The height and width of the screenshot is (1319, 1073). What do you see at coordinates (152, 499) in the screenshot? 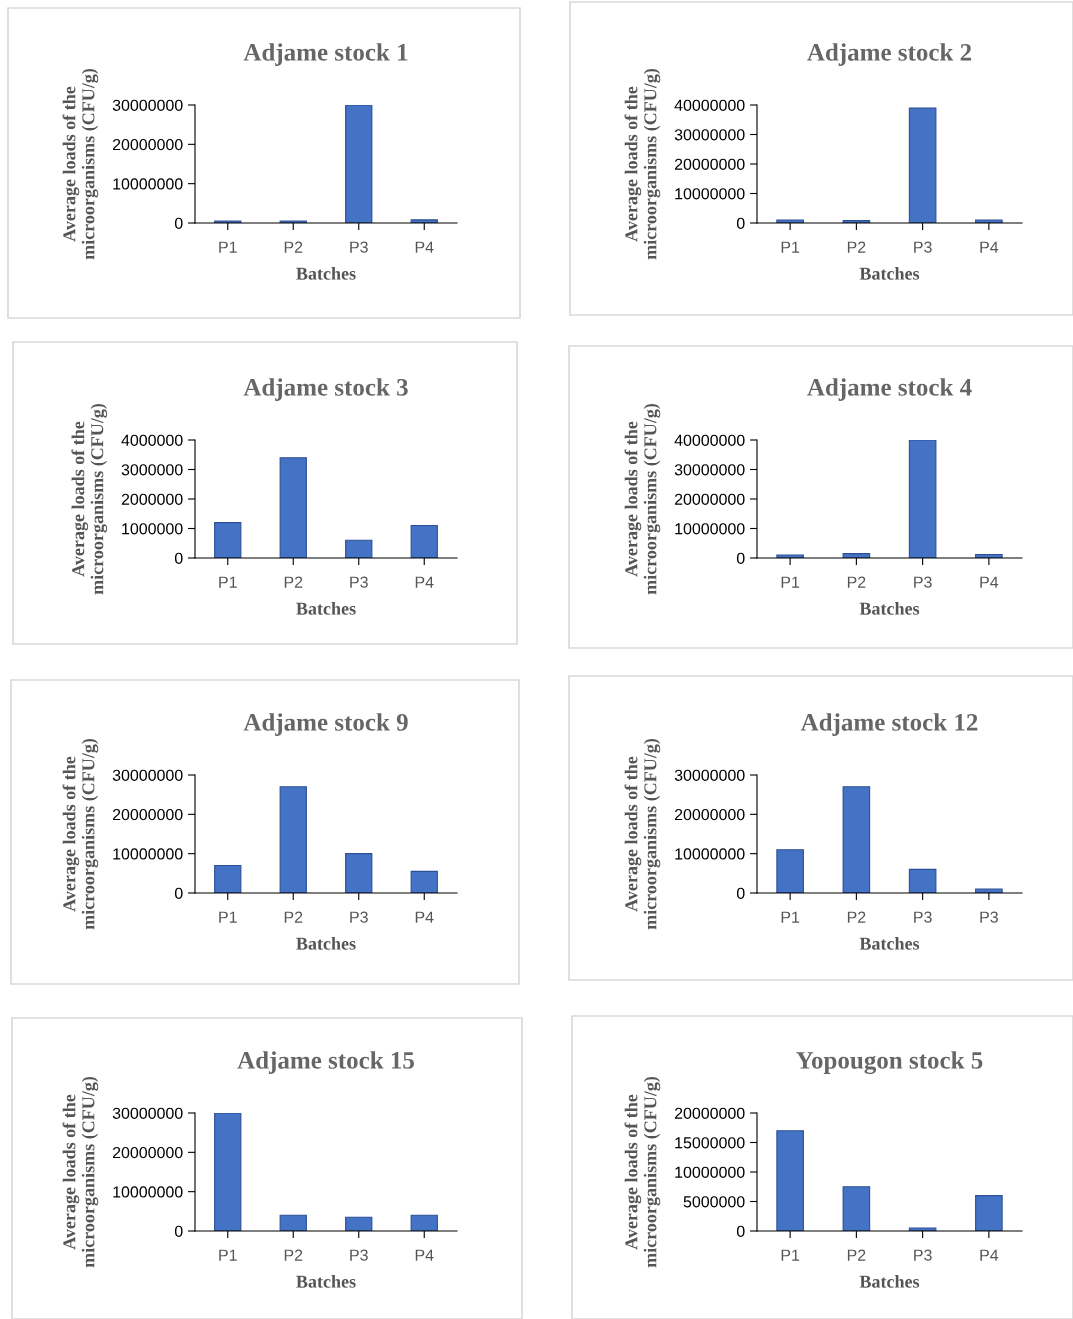
I see `y-tick-label: 2000000` at bounding box center [152, 499].